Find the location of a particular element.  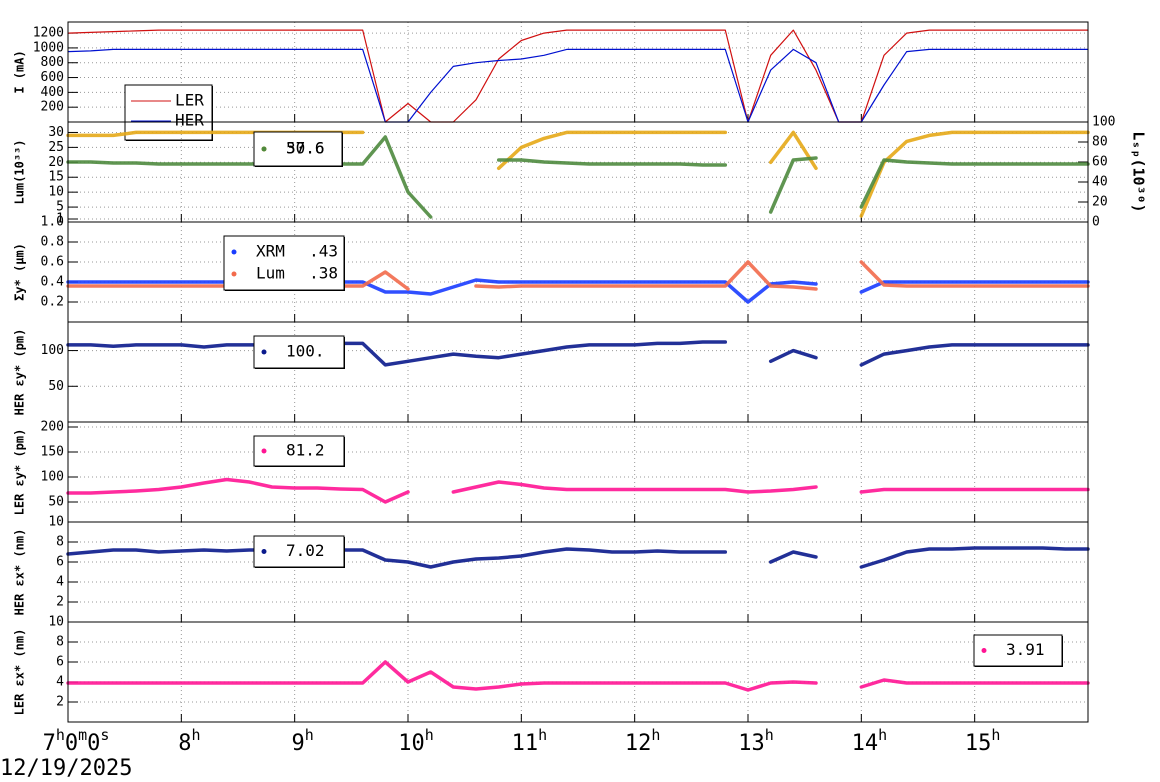

y2-tick-label: 40 is located at coordinates (1100, 182).